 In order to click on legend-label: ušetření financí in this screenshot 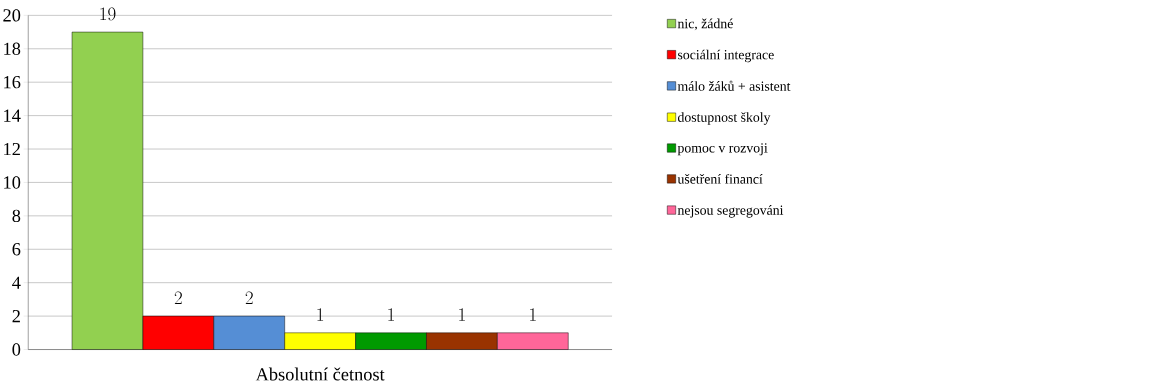, I will do `click(720, 178)`.